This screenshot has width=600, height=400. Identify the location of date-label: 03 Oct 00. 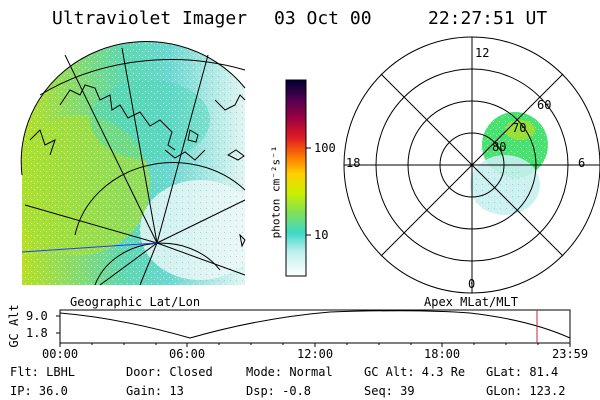
(323, 18).